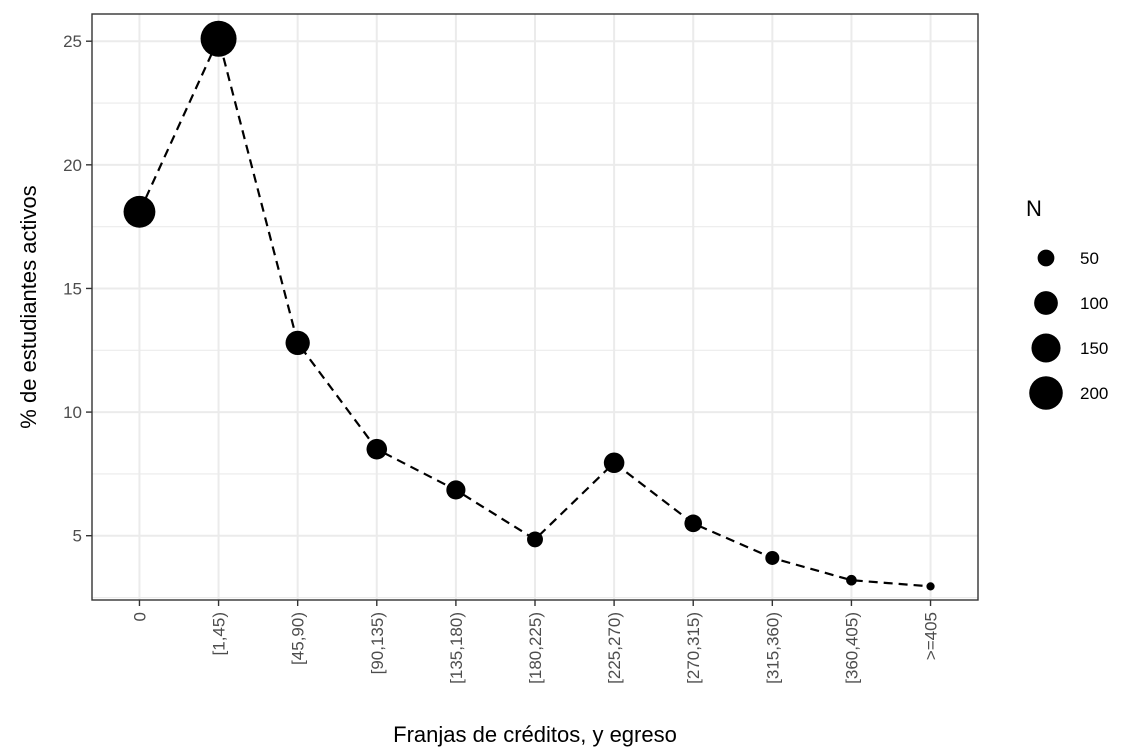  Describe the element at coordinates (298, 638) in the screenshot. I see `x-tick-label: [45,90)` at that location.